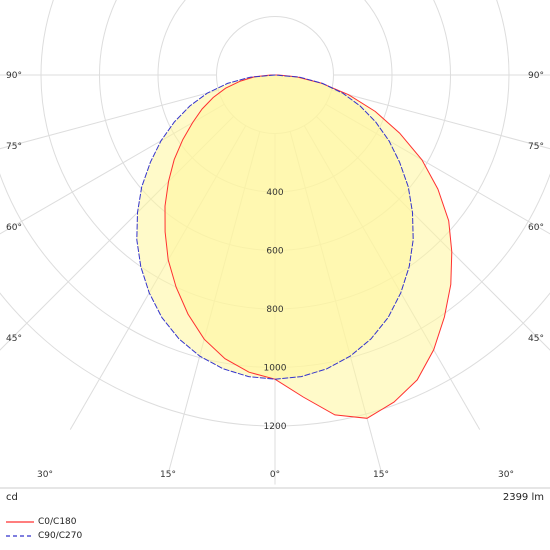 The image size is (550, 550). I want to click on radial-tick-label: 800, so click(274, 310).